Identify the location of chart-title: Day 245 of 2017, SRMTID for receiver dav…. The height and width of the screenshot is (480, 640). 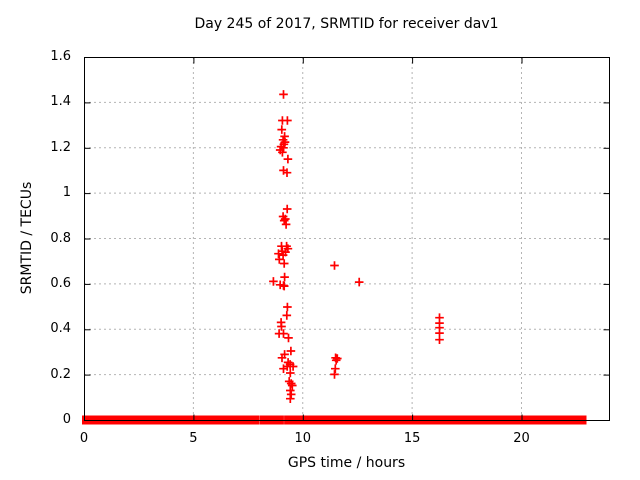
(346, 24).